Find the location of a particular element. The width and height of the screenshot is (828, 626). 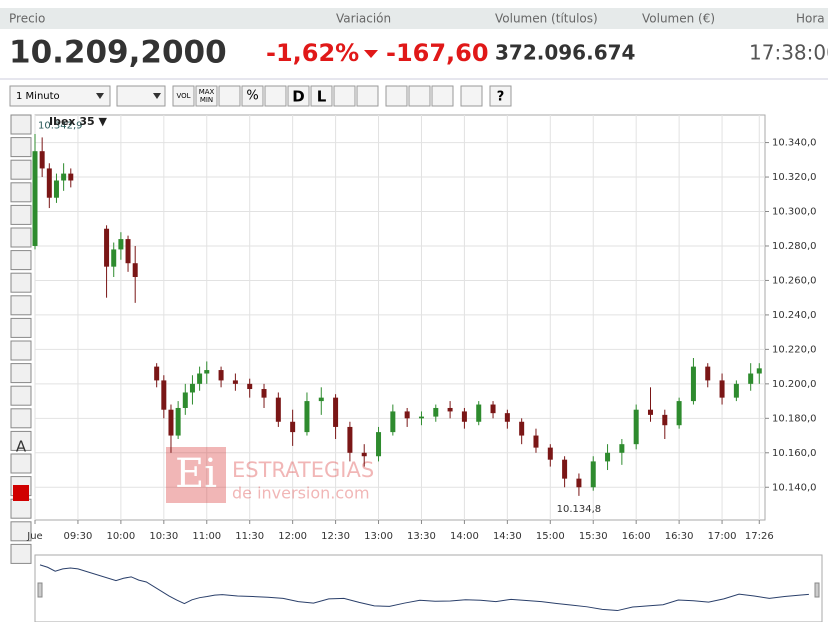

l-button is located at coordinates (321, 96).